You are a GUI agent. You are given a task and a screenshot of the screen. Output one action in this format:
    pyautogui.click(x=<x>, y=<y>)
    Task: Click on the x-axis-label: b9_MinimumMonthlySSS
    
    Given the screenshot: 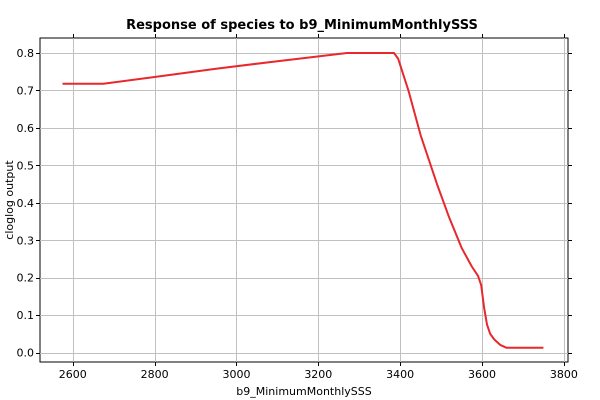 What is the action you would take?
    pyautogui.click(x=303, y=391)
    